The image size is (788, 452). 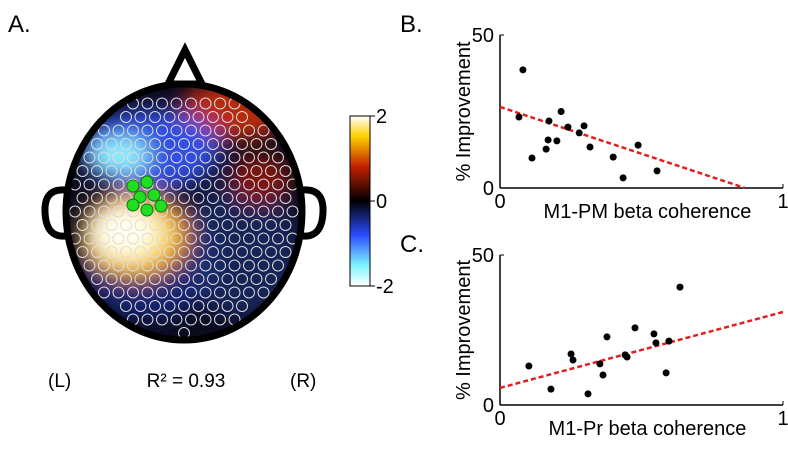 What do you see at coordinates (303, 381) in the screenshot?
I see `side-label: (R)` at bounding box center [303, 381].